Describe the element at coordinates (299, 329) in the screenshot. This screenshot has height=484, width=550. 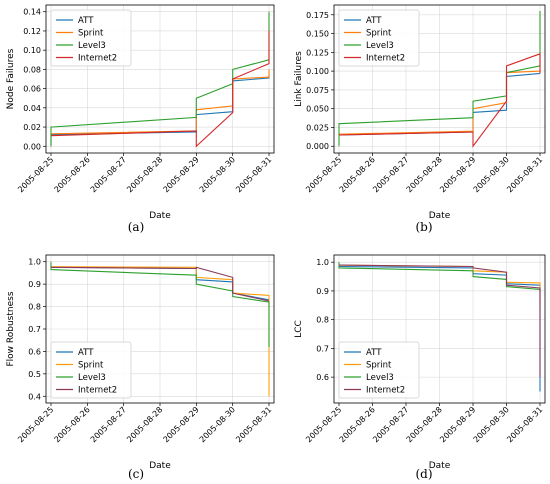
I see `y-axis-label: LCC` at that location.